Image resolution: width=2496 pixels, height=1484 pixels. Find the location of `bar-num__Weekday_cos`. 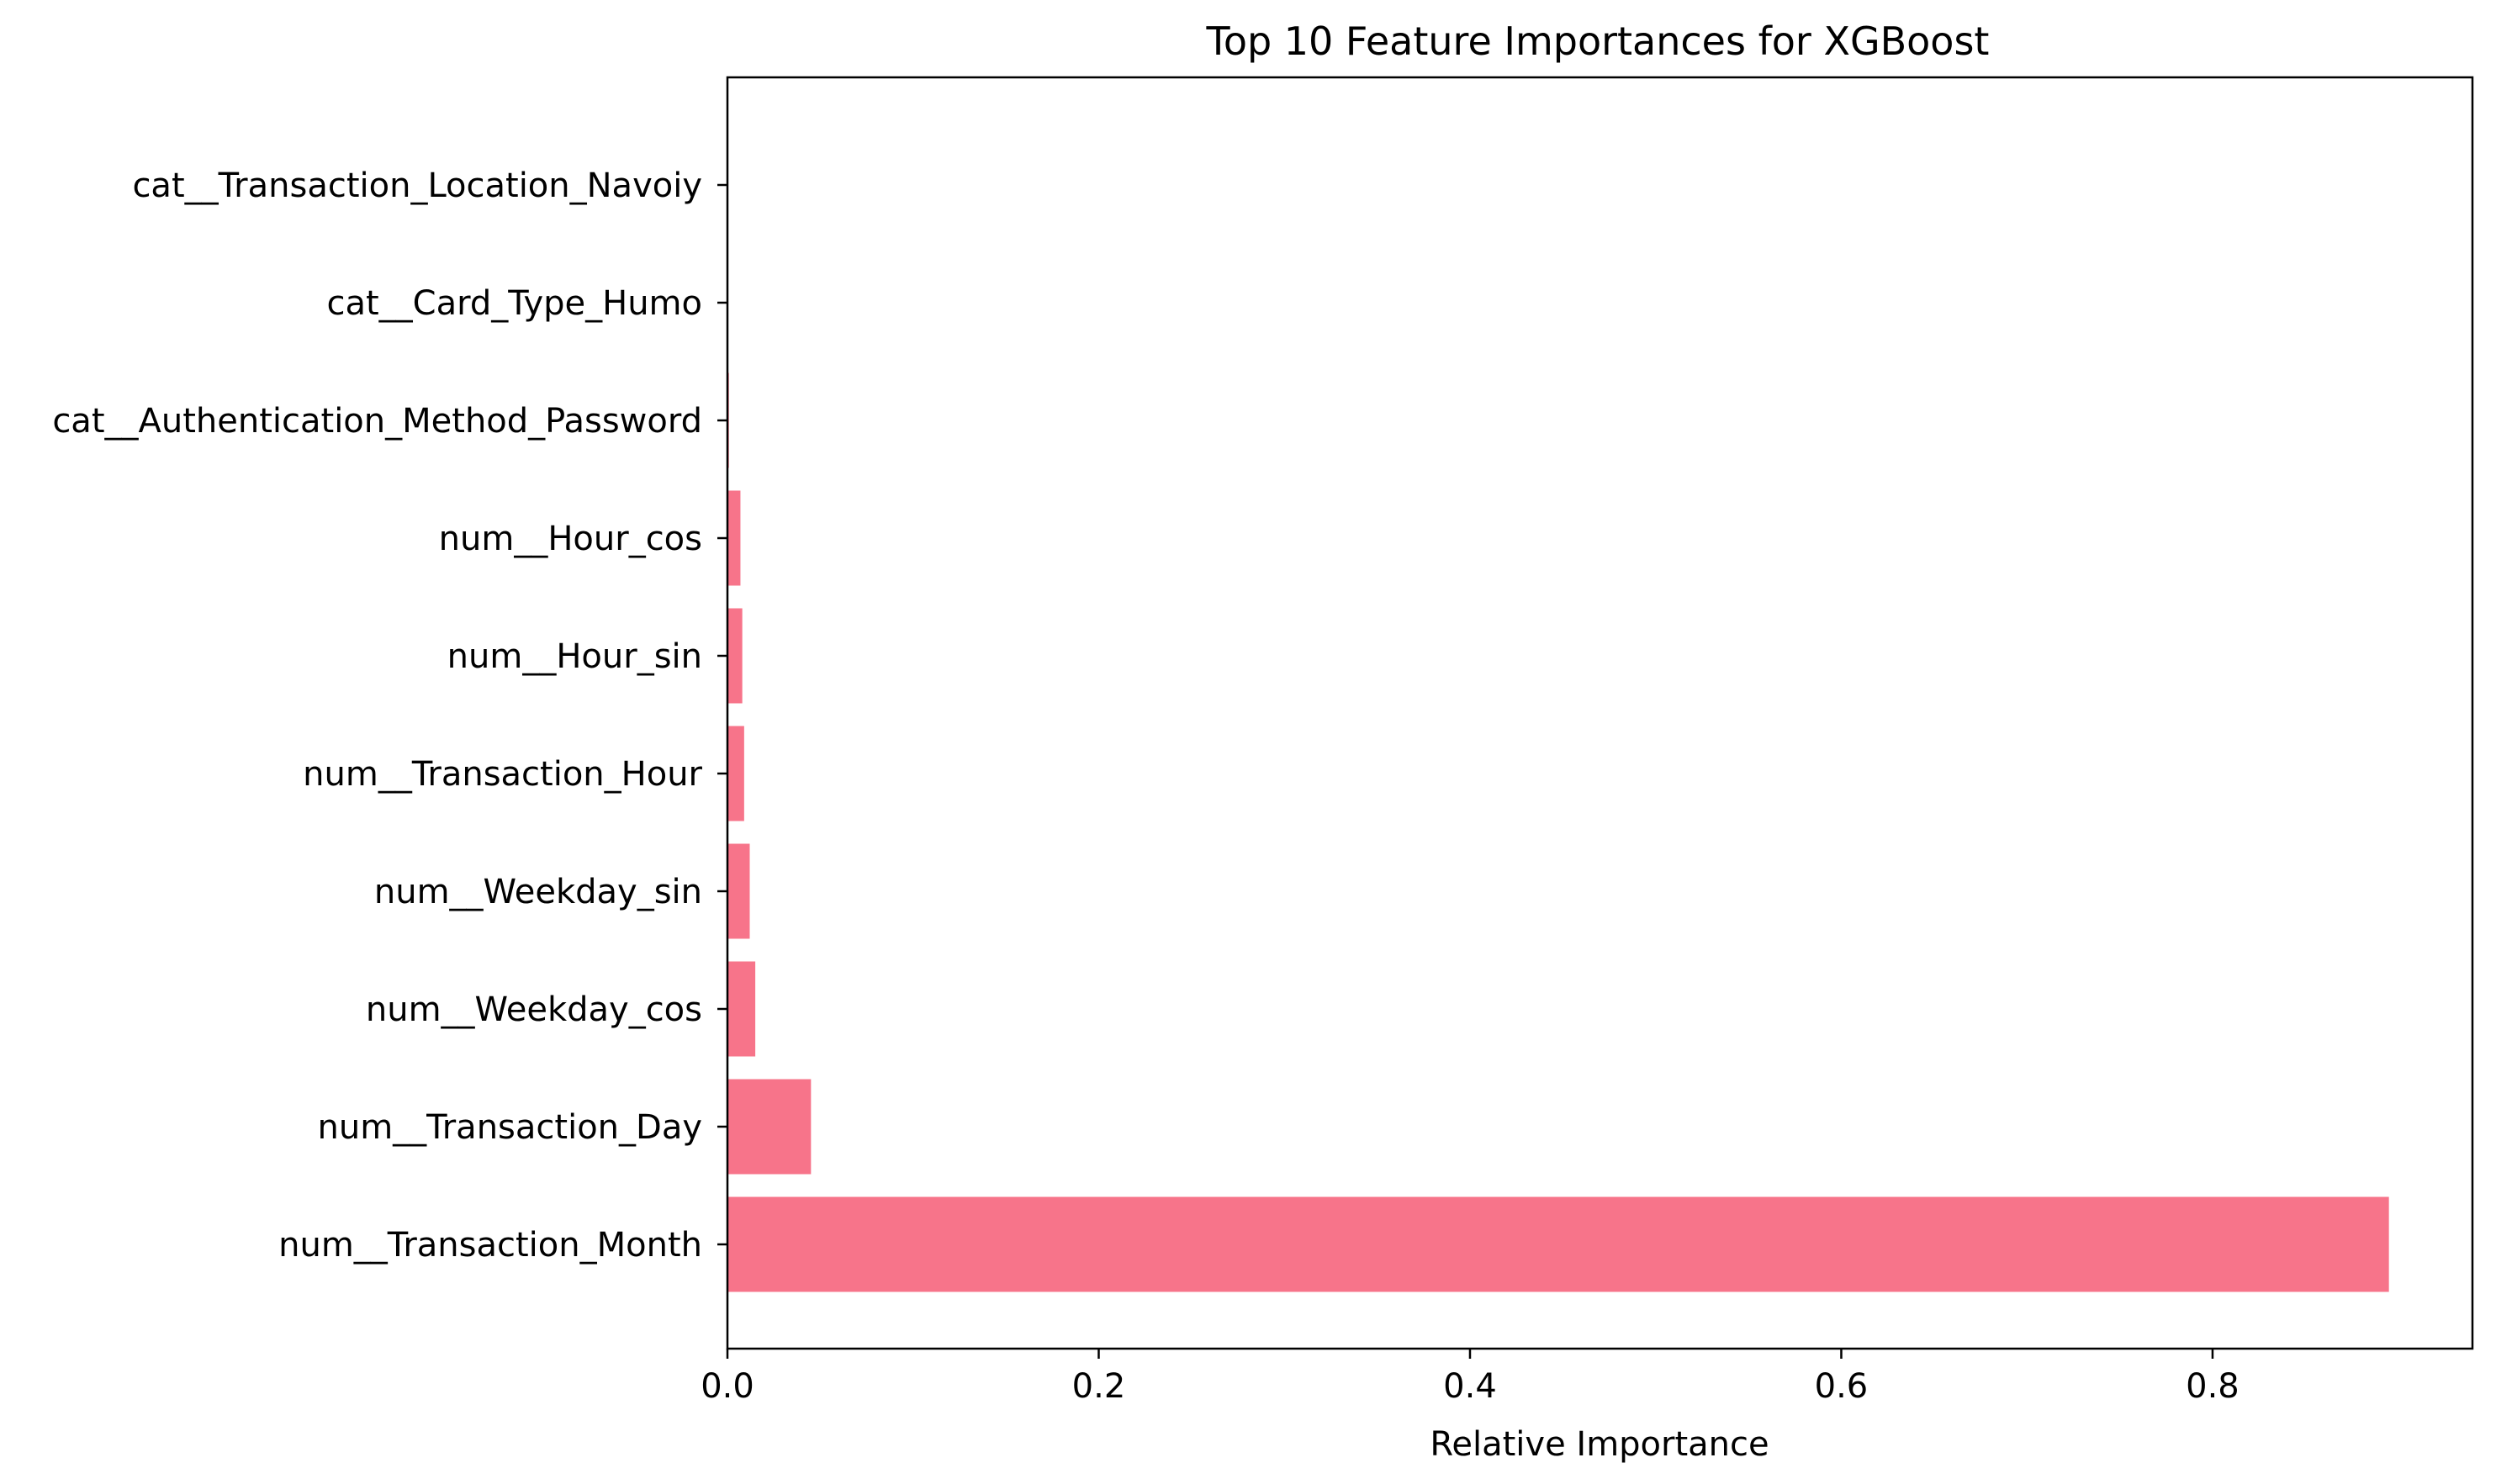

bar-num__Weekday_cos is located at coordinates (741, 1009).